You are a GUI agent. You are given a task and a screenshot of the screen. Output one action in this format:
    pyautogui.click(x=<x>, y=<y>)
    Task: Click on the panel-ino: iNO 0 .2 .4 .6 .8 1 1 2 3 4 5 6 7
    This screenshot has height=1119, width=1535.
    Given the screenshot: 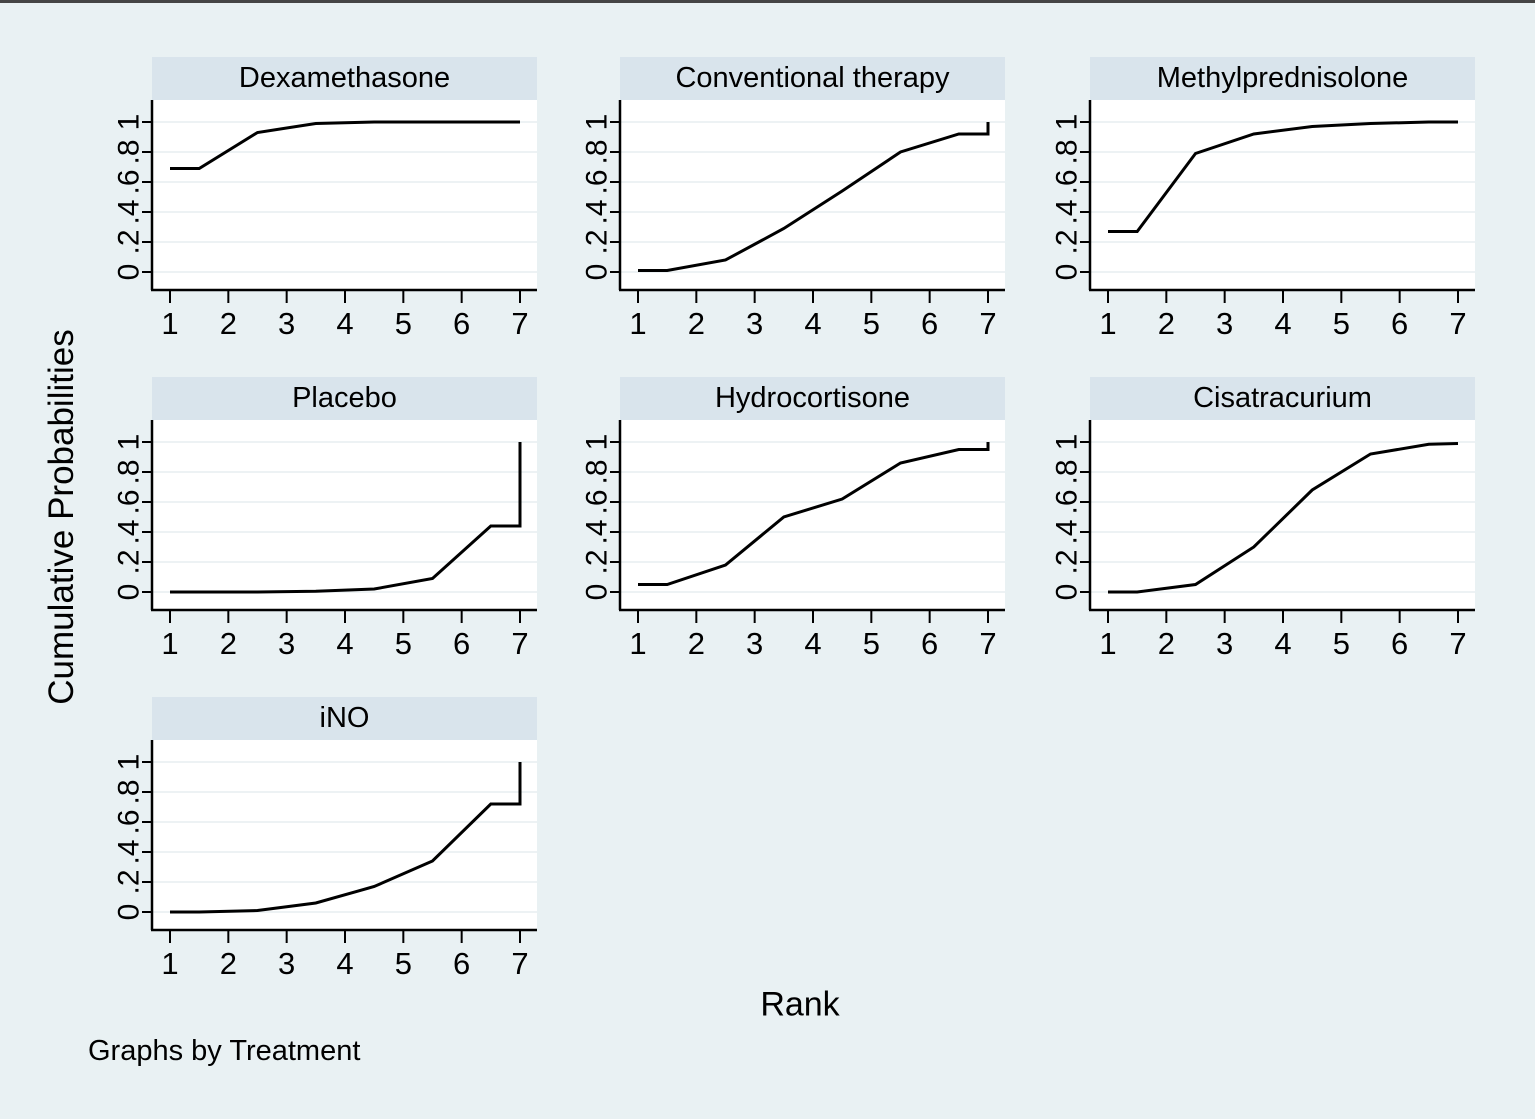 What is the action you would take?
    pyautogui.click(x=317, y=839)
    